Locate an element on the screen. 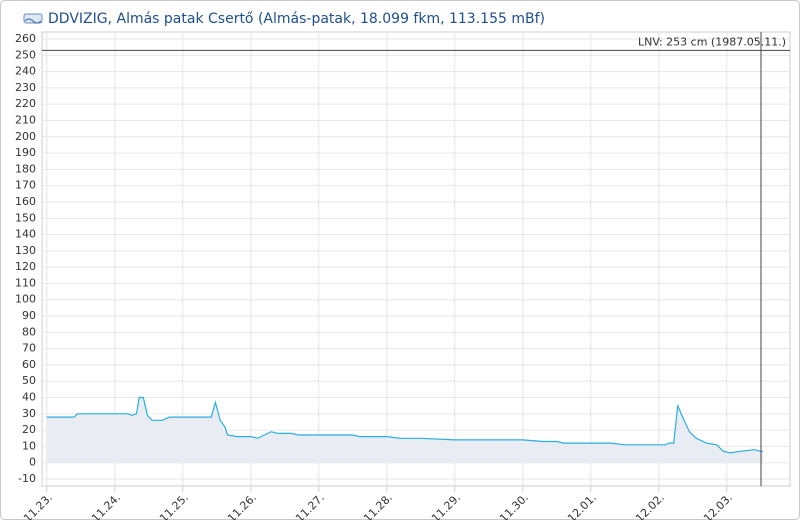 The image size is (800, 524). y-tick-label: 0 is located at coordinates (32, 462).